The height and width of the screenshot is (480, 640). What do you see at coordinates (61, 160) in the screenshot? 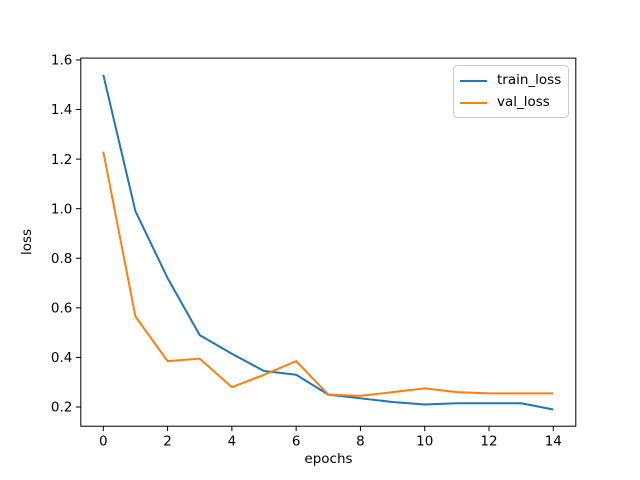
I see `y-tick-label: 1.2` at bounding box center [61, 160].